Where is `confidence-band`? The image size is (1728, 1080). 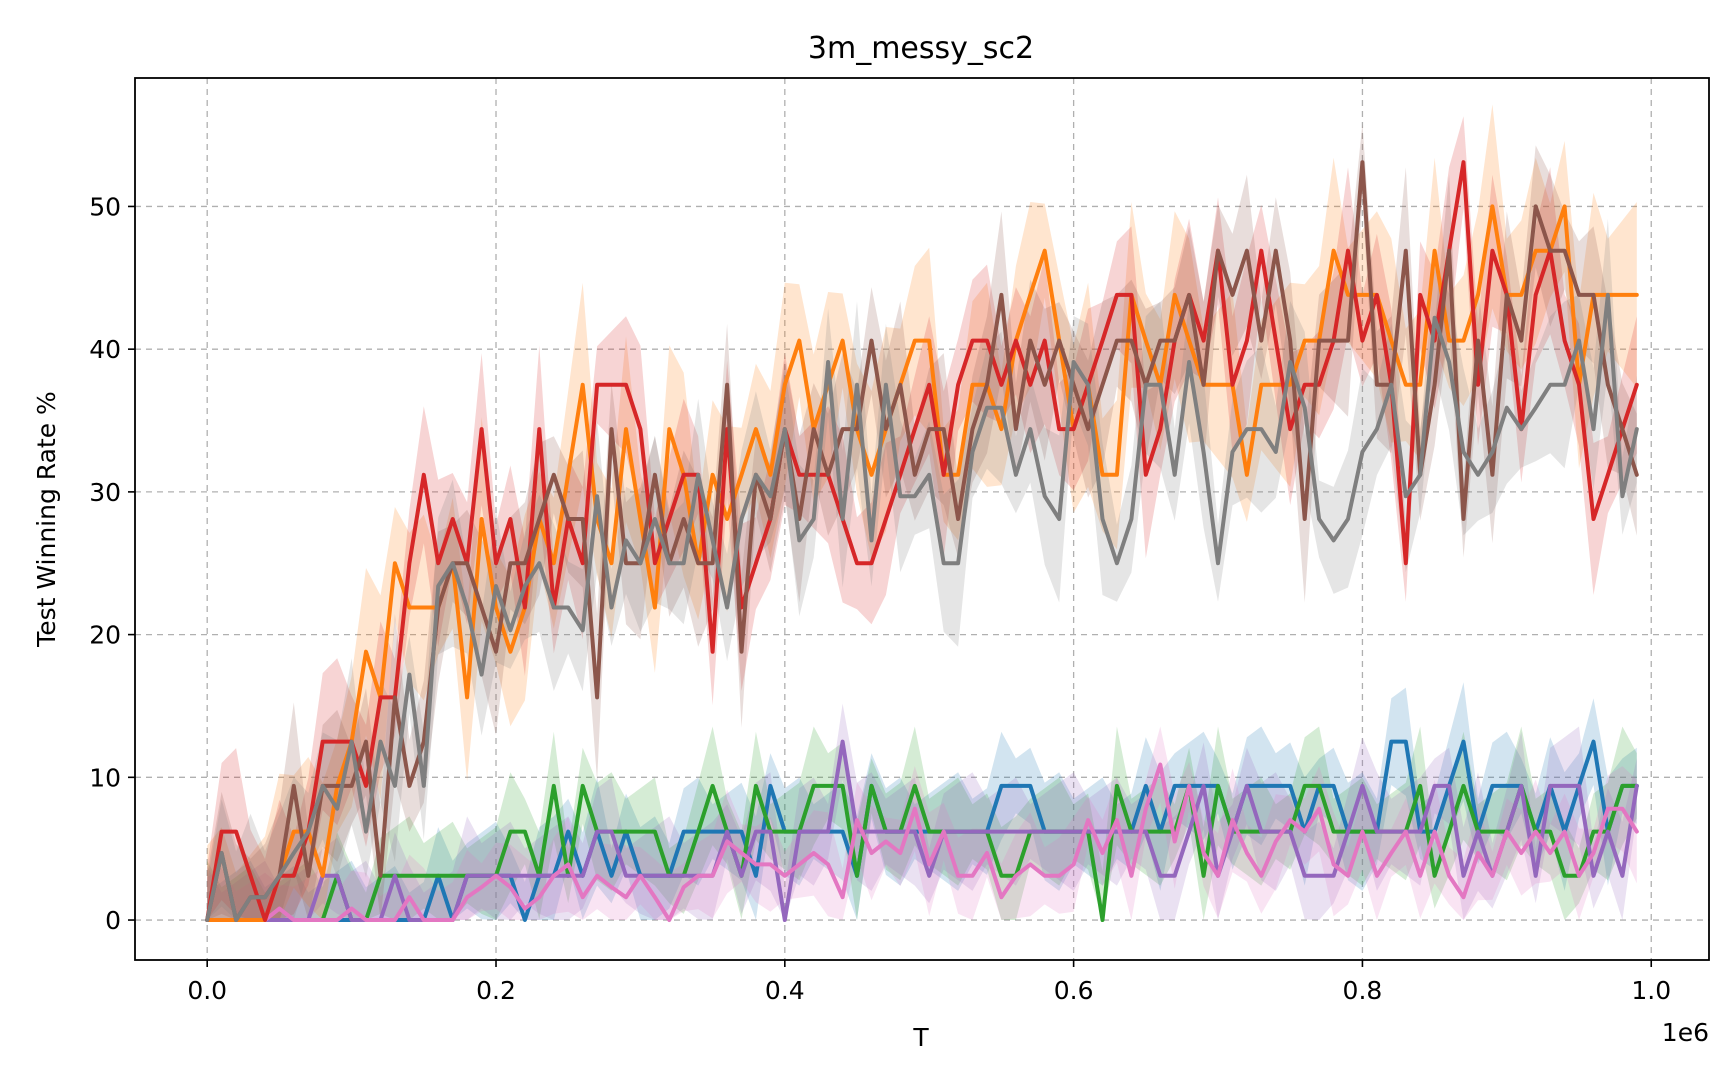
confidence-band is located at coordinates (922, 823).